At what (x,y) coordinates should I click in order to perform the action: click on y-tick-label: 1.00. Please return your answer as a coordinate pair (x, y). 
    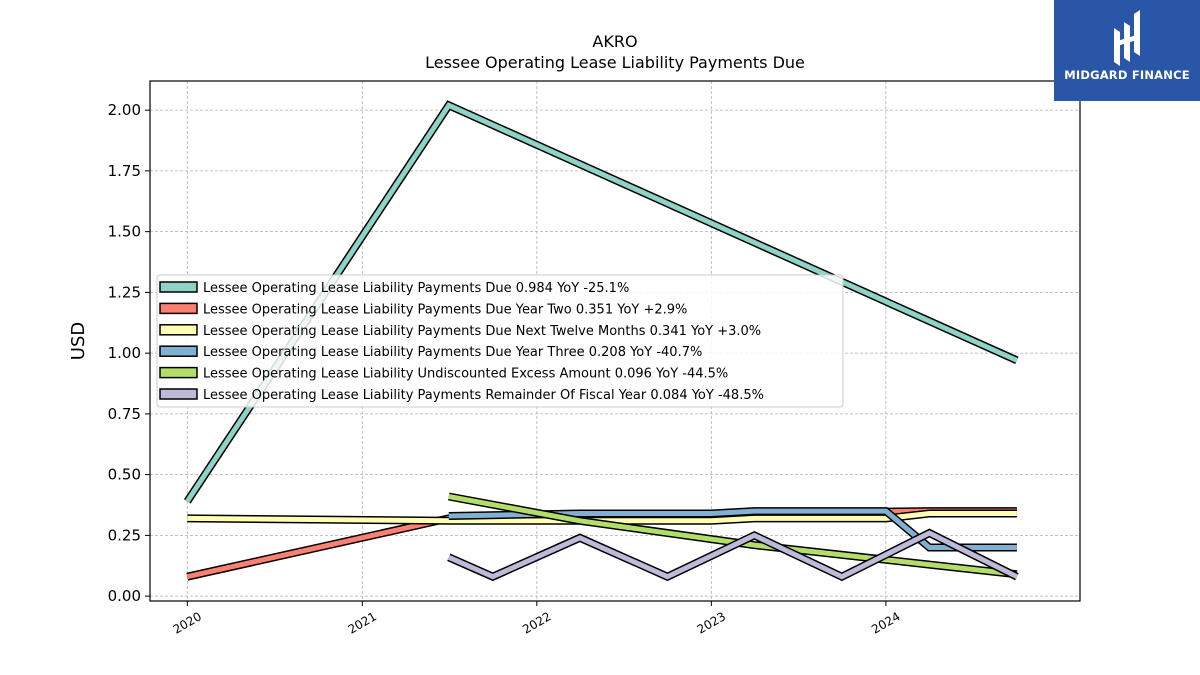
    Looking at the image, I should click on (124, 353).